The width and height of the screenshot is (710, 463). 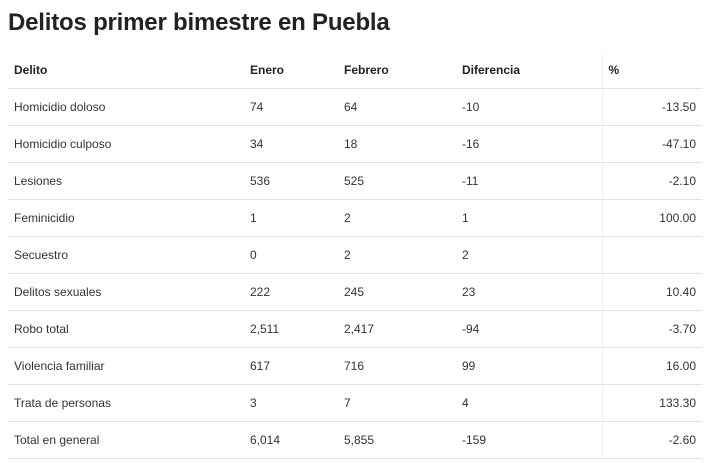 What do you see at coordinates (397, 329) in the screenshot?
I see `cell-febrero: 2,417` at bounding box center [397, 329].